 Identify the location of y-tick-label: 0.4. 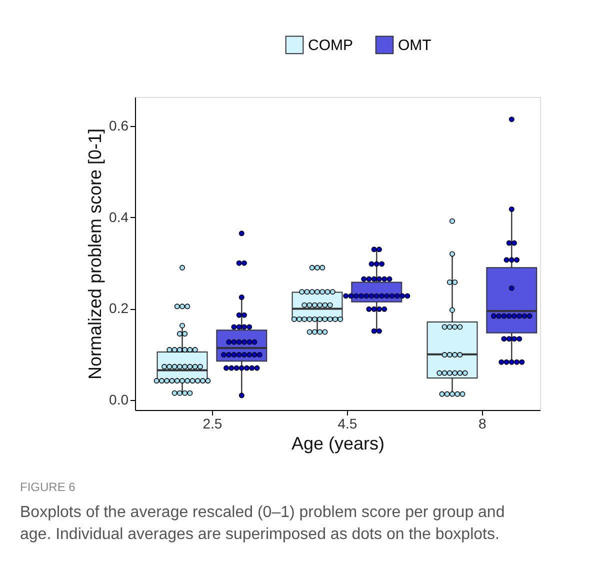
(119, 216).